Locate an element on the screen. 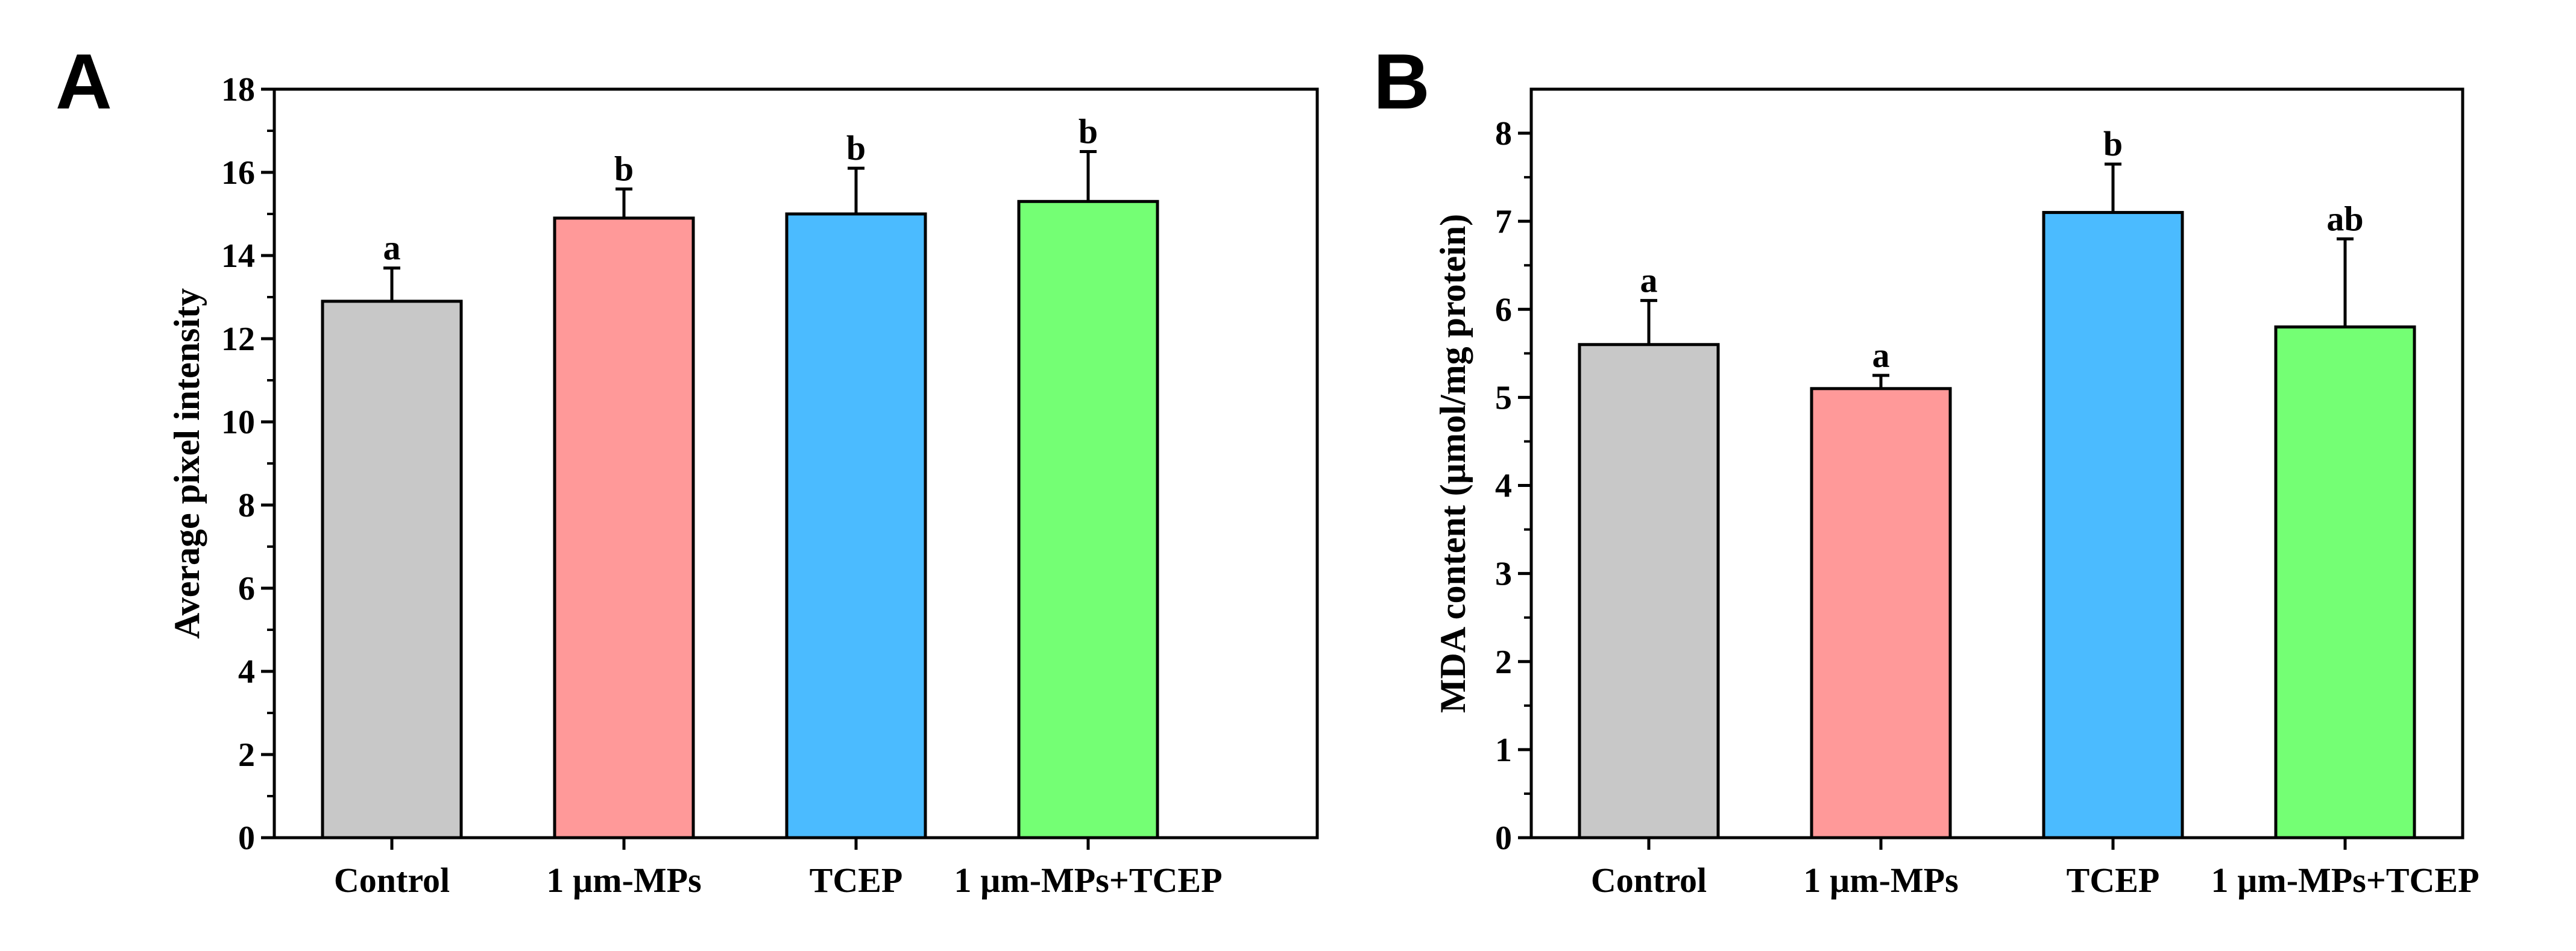 This screenshot has width=2576, height=951. y-tick-label: 10 is located at coordinates (238, 422).